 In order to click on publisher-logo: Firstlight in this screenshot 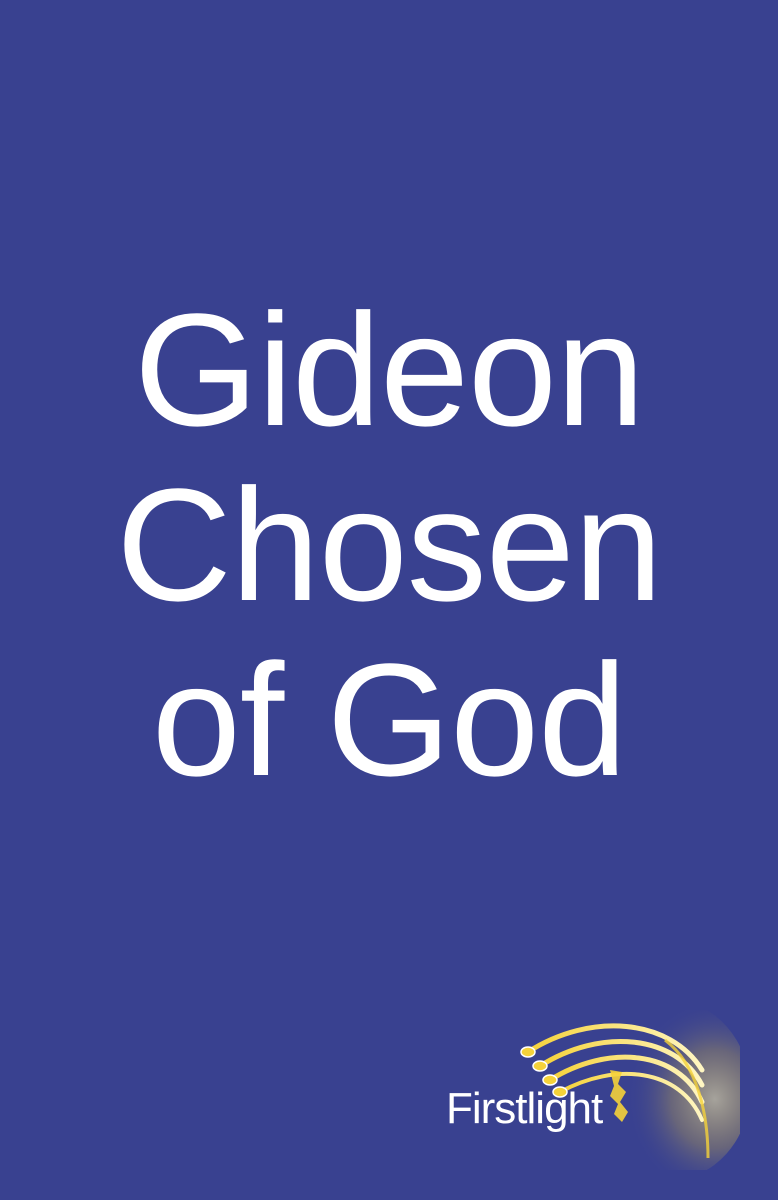, I will do `click(590, 1090)`.